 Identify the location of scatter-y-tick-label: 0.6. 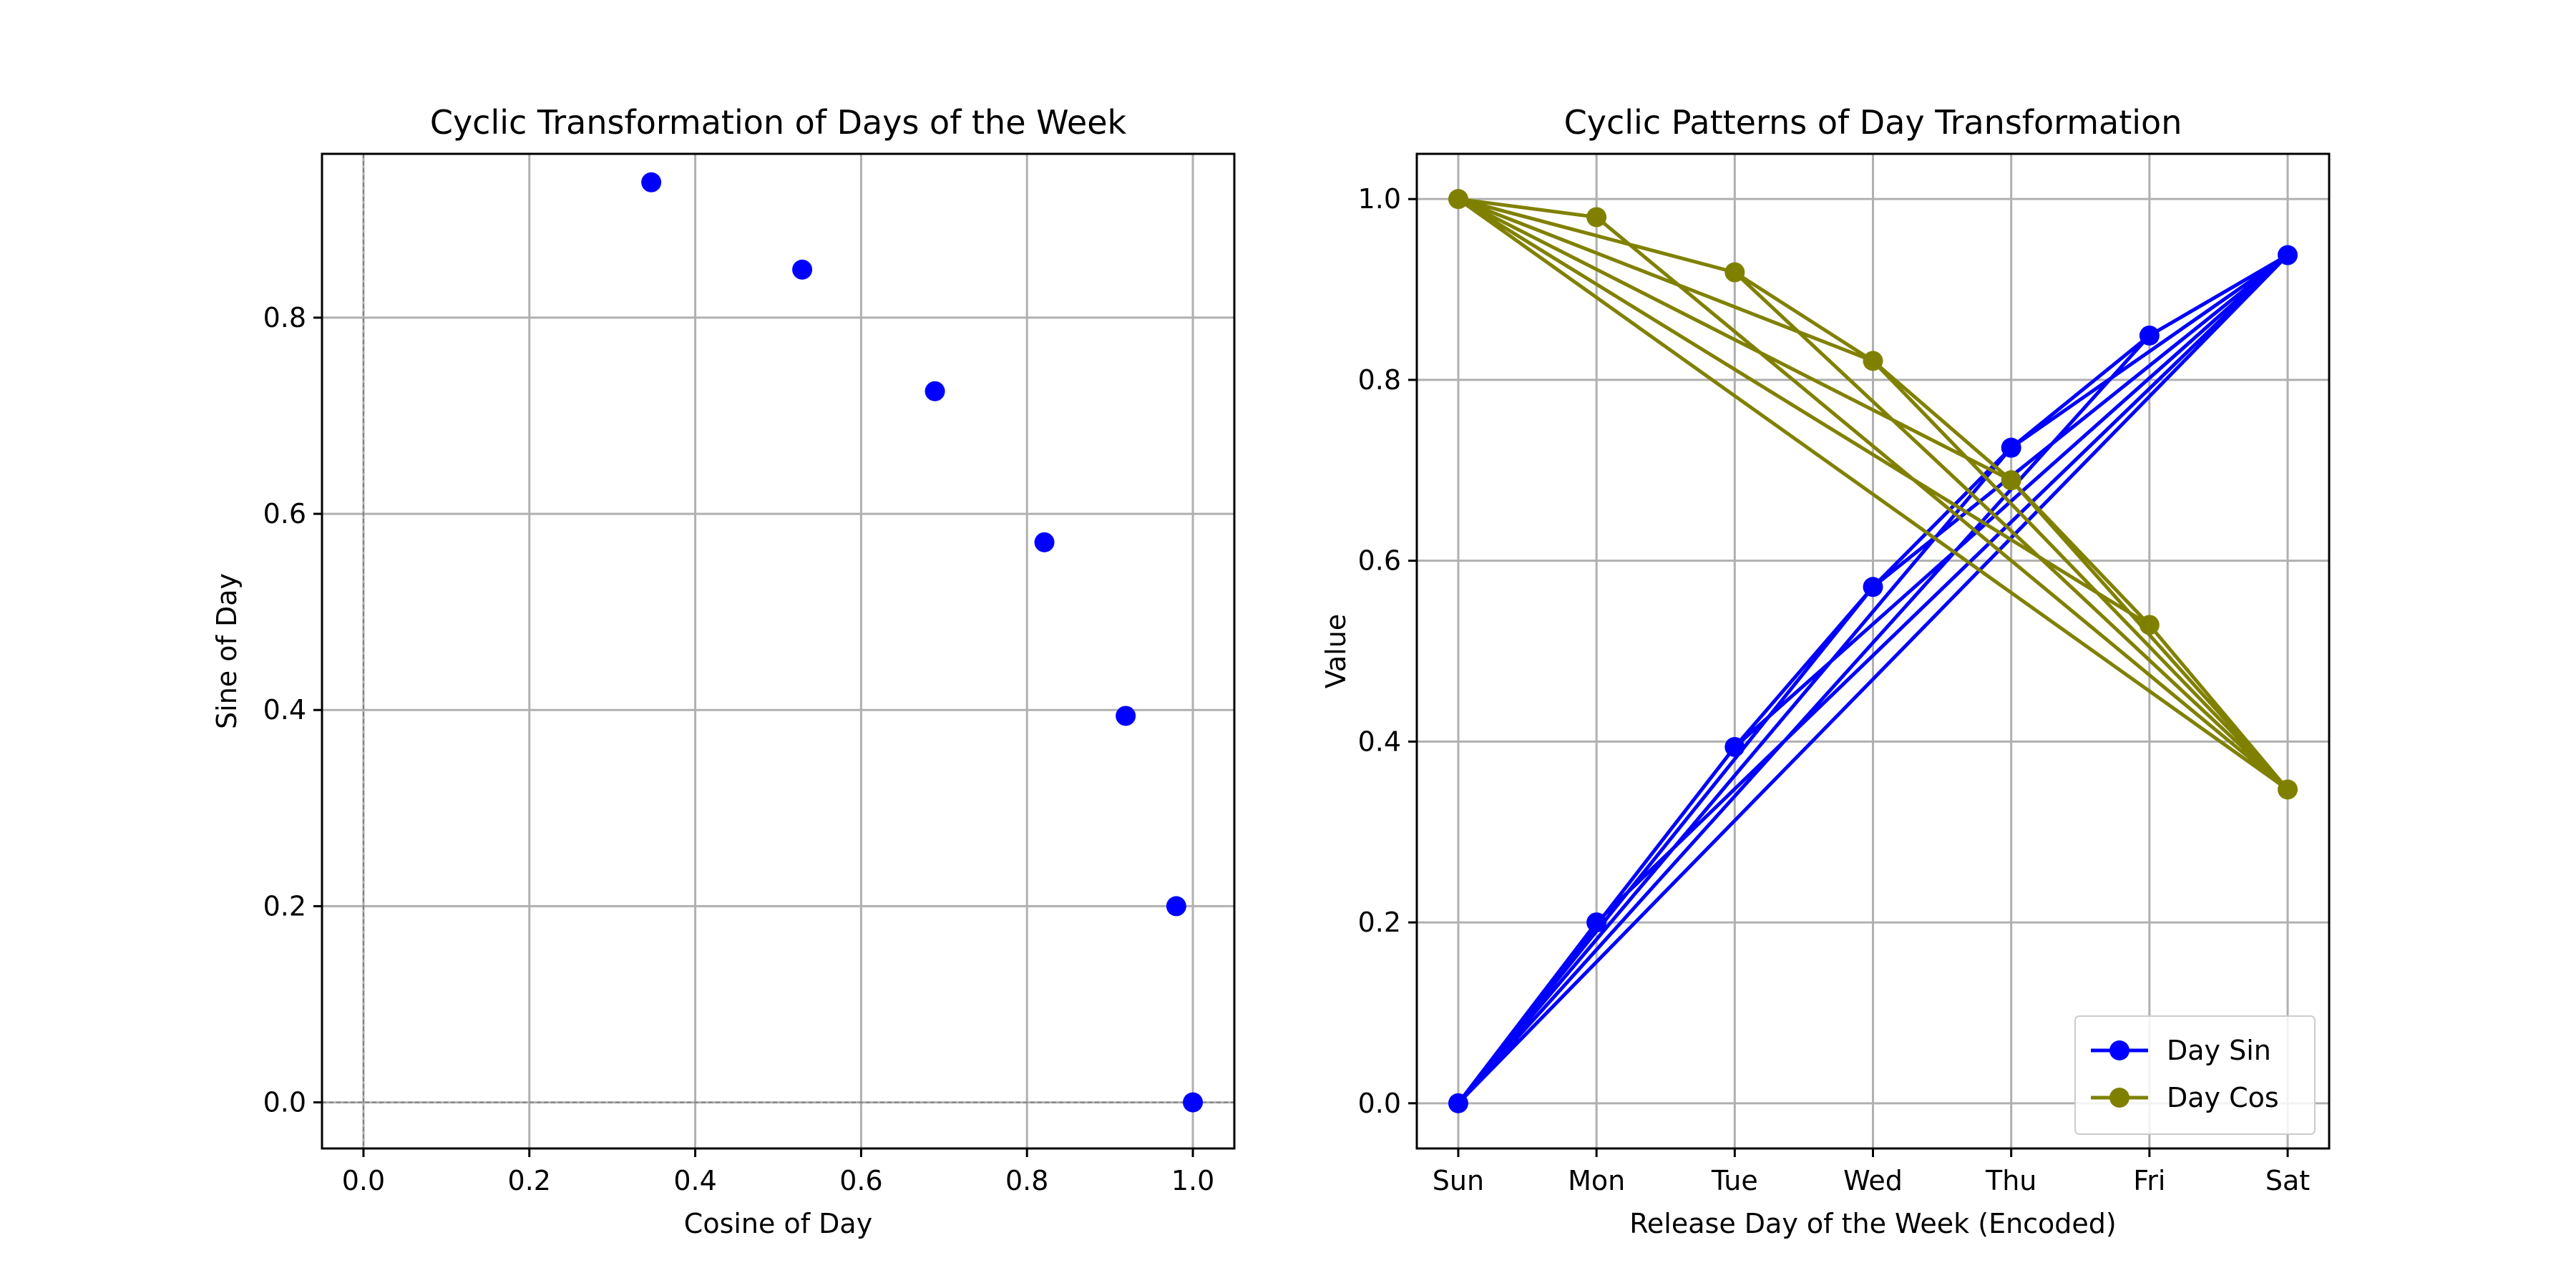
(284, 514).